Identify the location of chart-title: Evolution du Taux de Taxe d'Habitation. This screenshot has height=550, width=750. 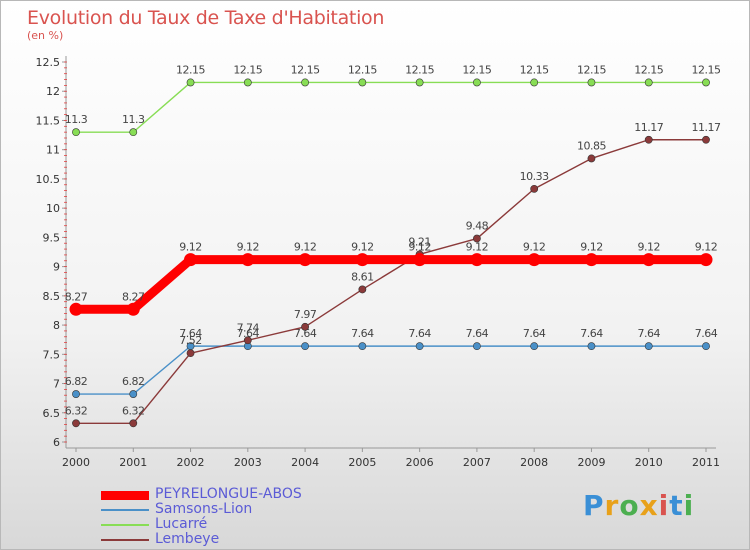
(206, 18).